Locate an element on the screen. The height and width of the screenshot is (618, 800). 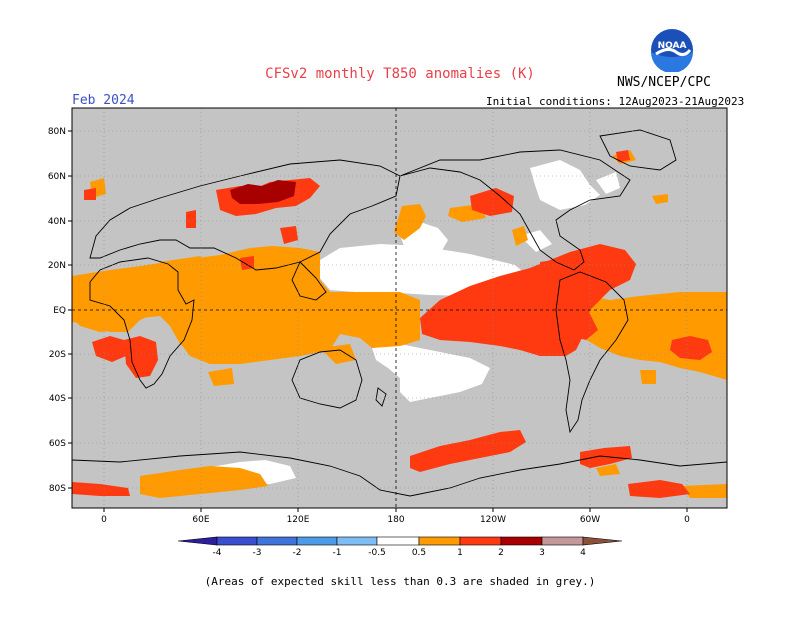
svg-text: 60S is located at coordinates (57, 444).